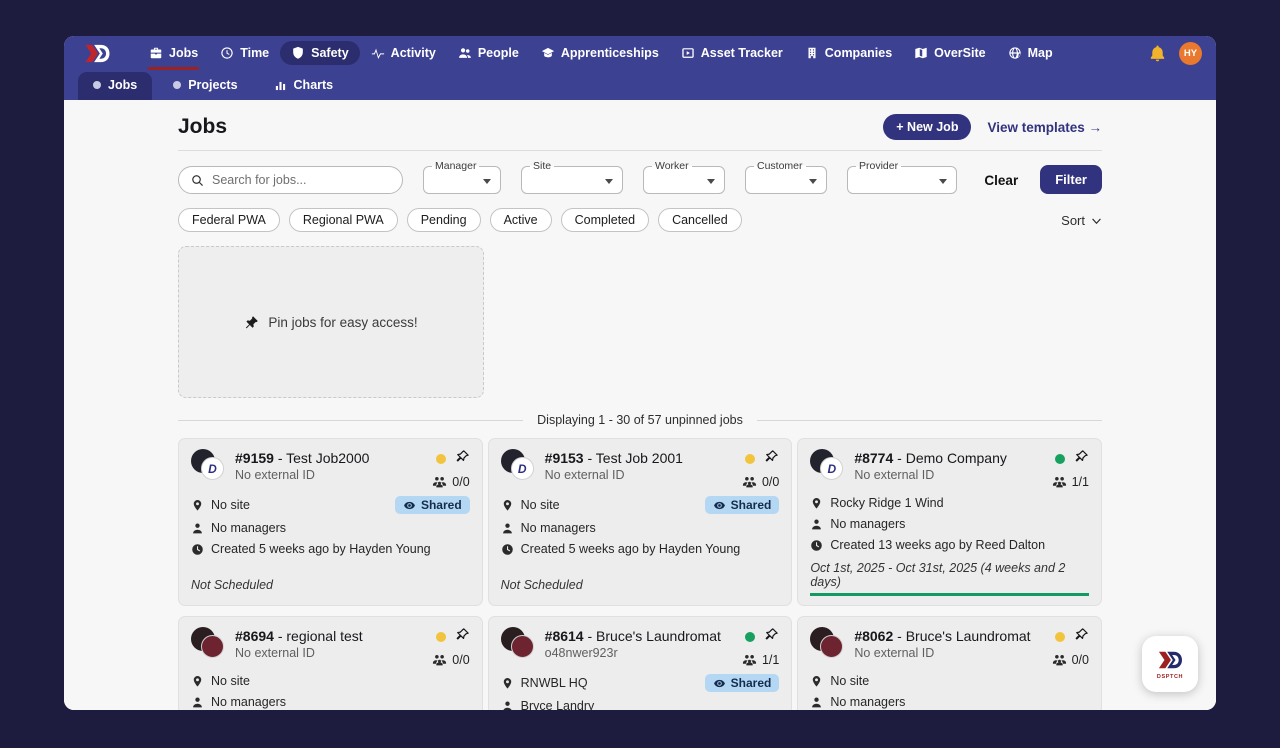 This screenshot has width=1280, height=748. What do you see at coordinates (572, 177) in the screenshot?
I see `site-dropdown: Site` at bounding box center [572, 177].